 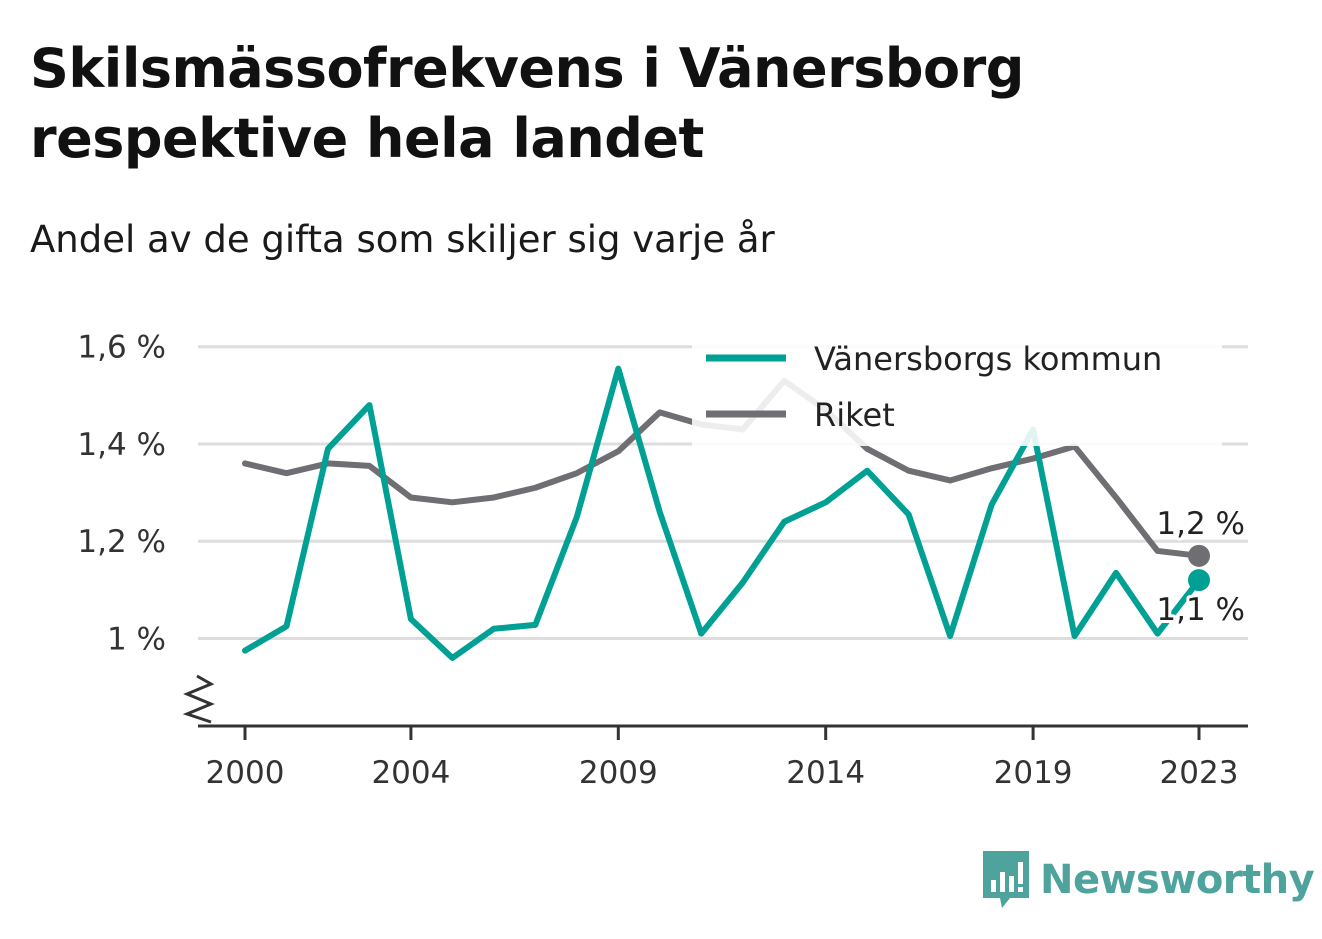 I want to click on legend-label: Vänersborgs kommun, so click(x=988, y=359).